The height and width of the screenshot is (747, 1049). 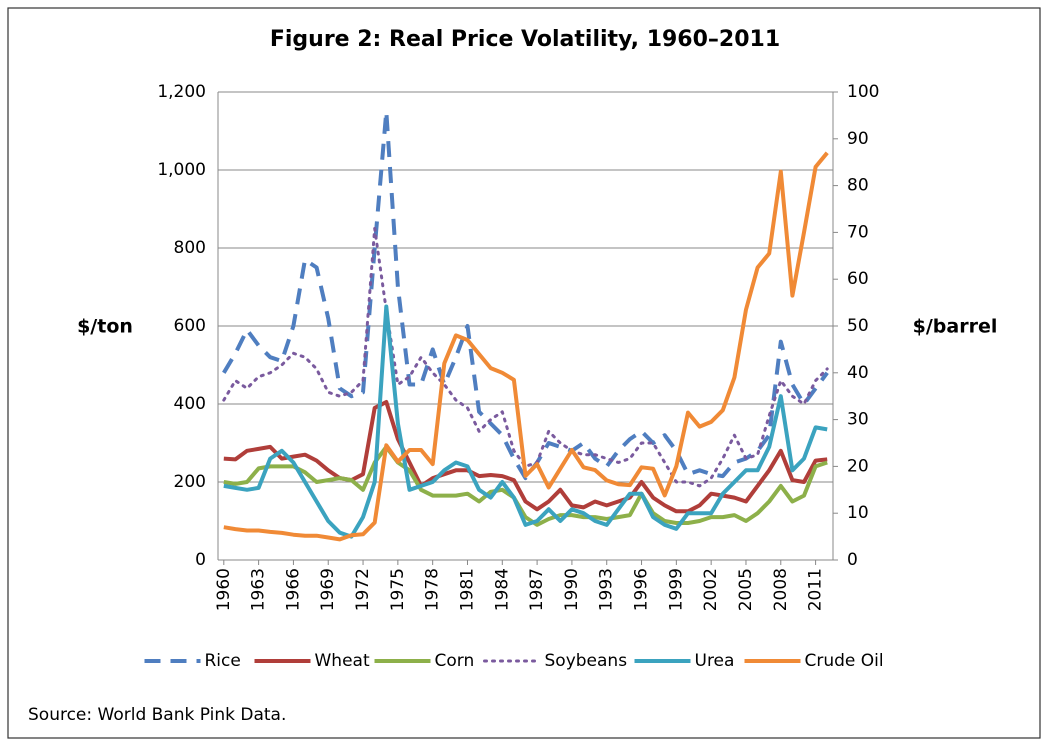 What do you see at coordinates (858, 139) in the screenshot?
I see `y2-tick-label: 90` at bounding box center [858, 139].